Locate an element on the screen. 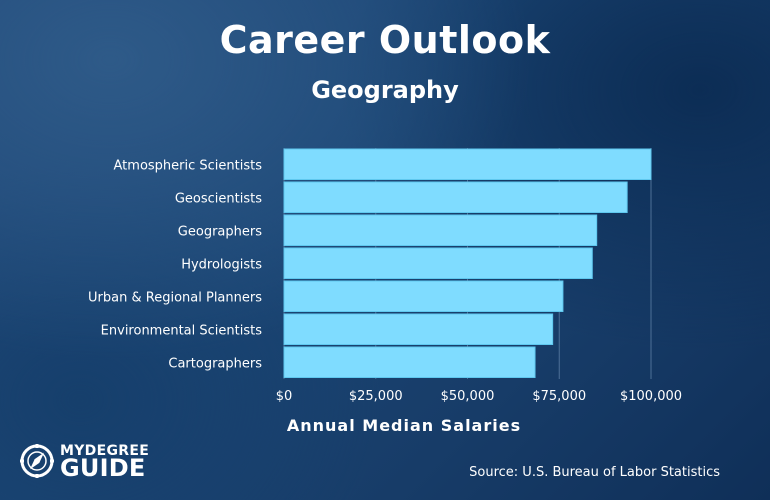 This screenshot has height=500, width=770. x-axis-label: Annual Median Salaries is located at coordinates (404, 425).